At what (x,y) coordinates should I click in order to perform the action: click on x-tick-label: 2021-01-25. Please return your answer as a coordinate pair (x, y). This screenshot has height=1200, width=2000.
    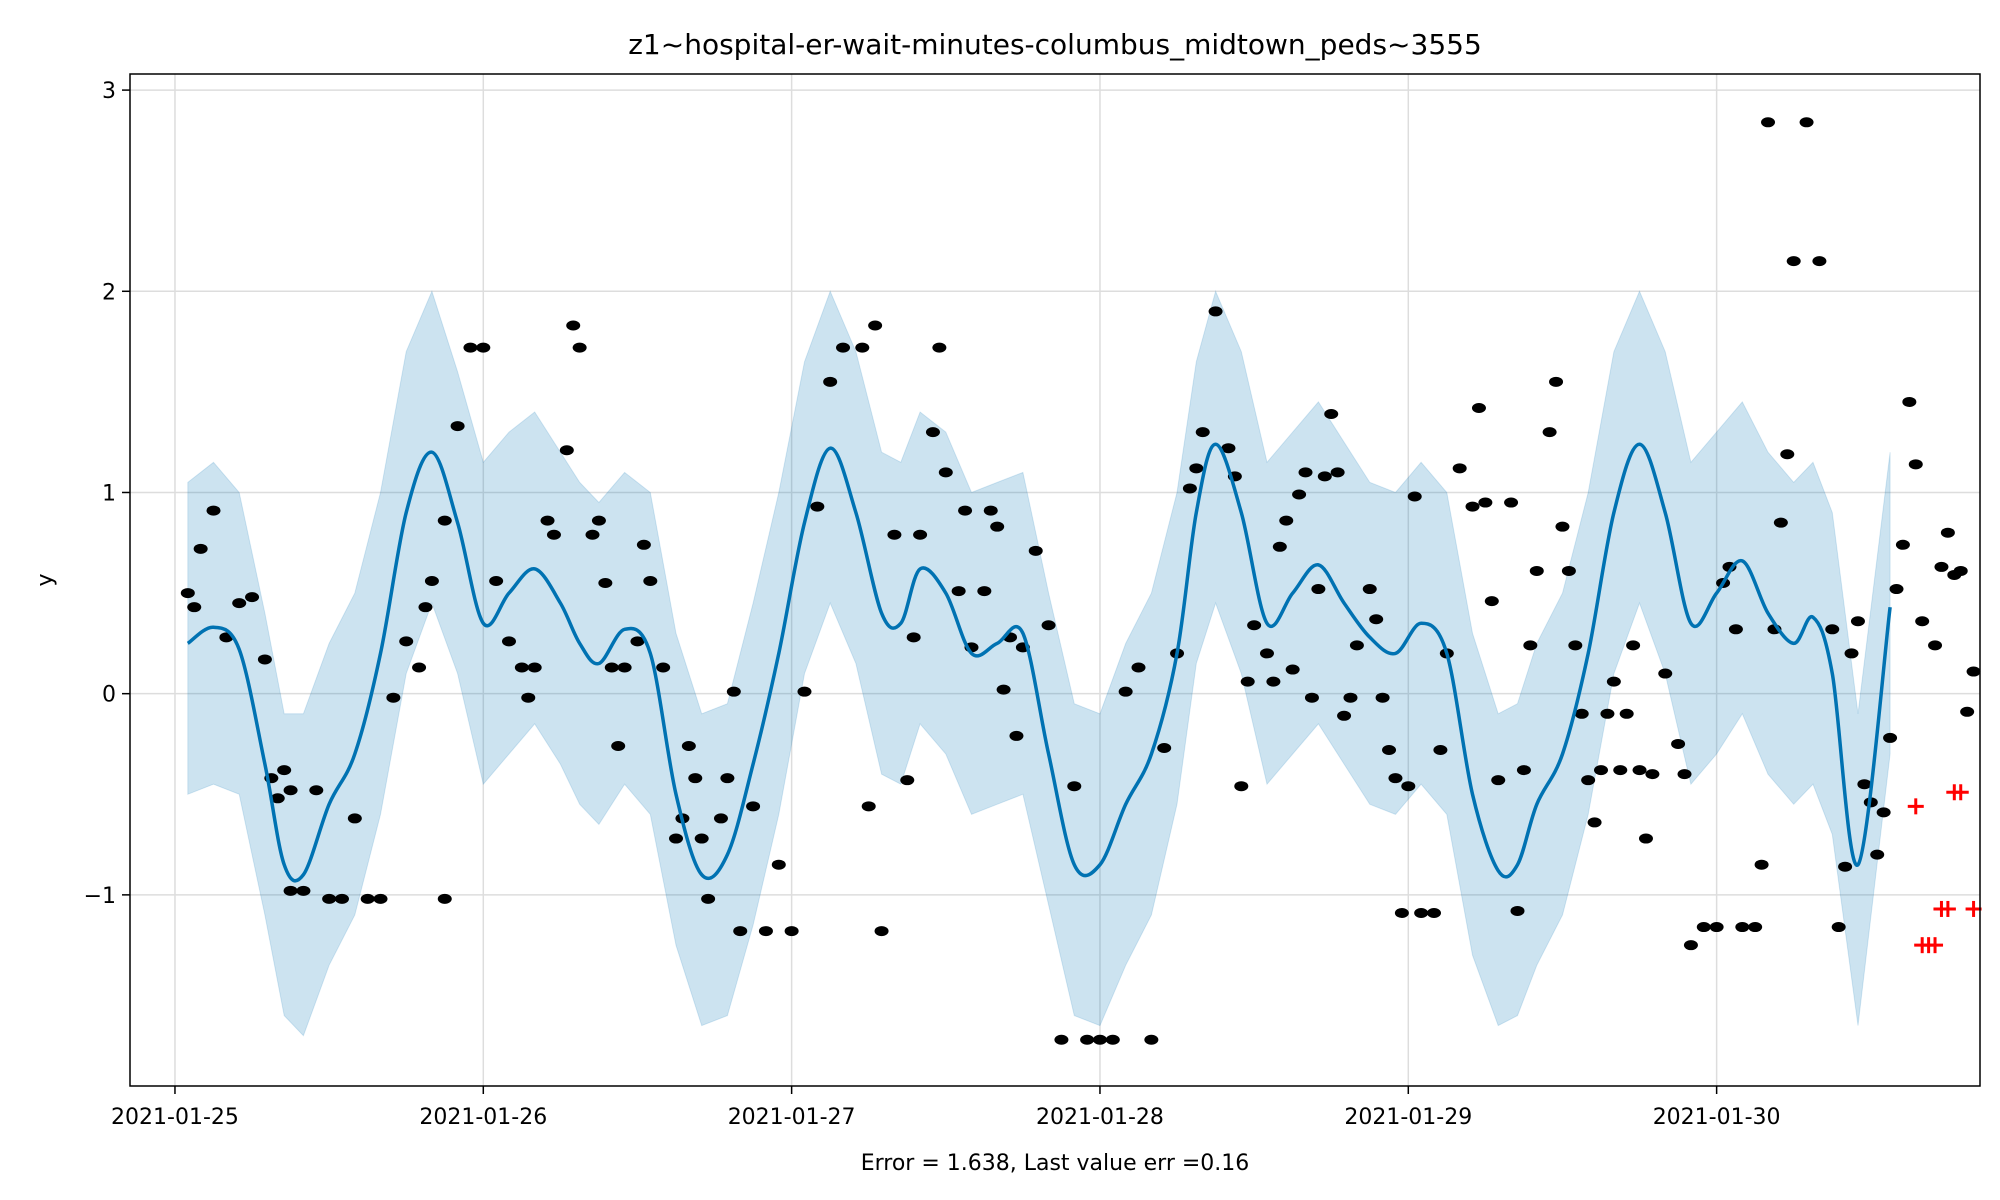
    Looking at the image, I should click on (175, 1117).